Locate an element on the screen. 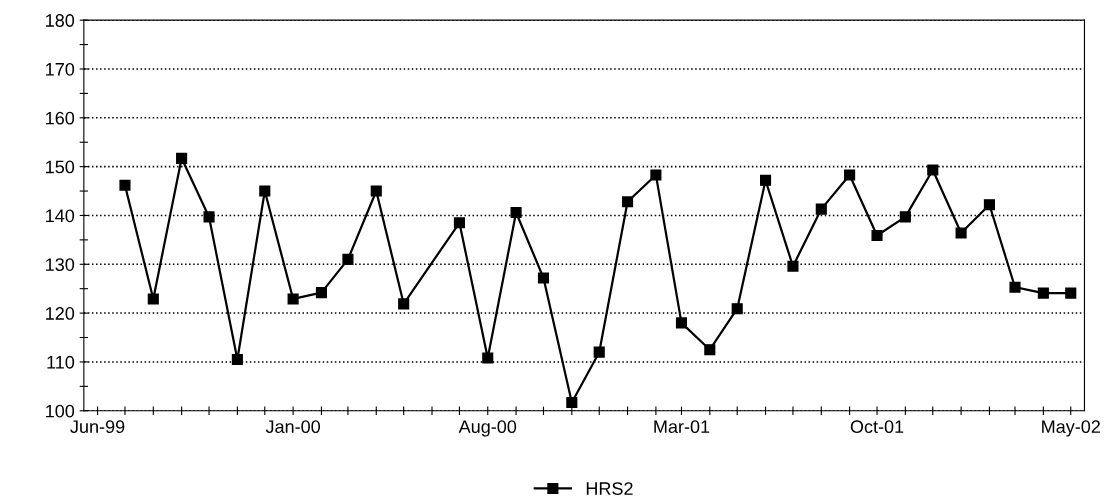  x-tick-label: Oct-01 is located at coordinates (877, 427).